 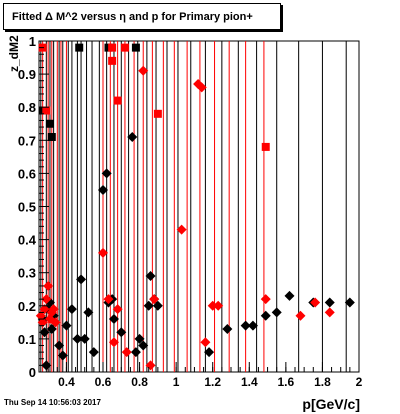 What do you see at coordinates (52, 402) in the screenshot?
I see `timestamp: Thu Sep 14 10:56:03 2017` at bounding box center [52, 402].